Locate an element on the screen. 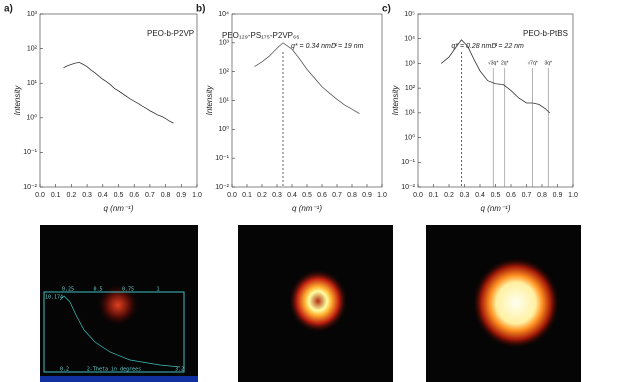 The height and width of the screenshot is (382, 624). y-tick-label: 10⁵ is located at coordinates (409, 14).